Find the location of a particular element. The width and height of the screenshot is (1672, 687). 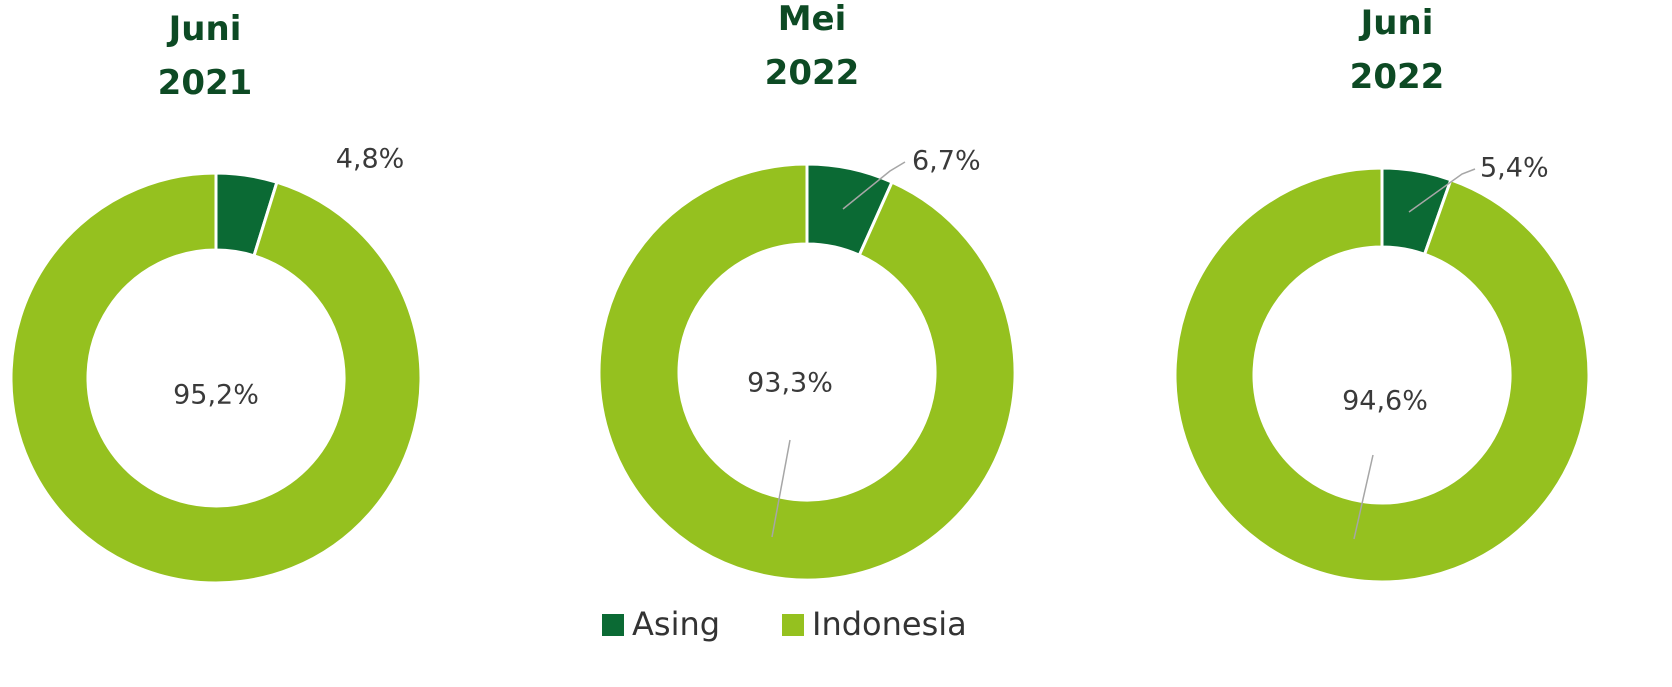

chart-title: 2021 is located at coordinates (205, 83).